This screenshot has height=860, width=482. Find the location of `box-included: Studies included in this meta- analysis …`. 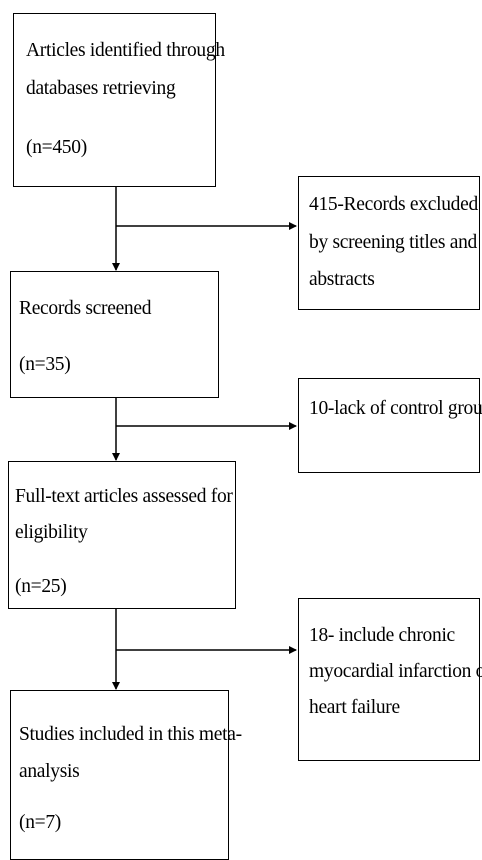

box-included: Studies included in this meta- analysis … is located at coordinates (126, 775).